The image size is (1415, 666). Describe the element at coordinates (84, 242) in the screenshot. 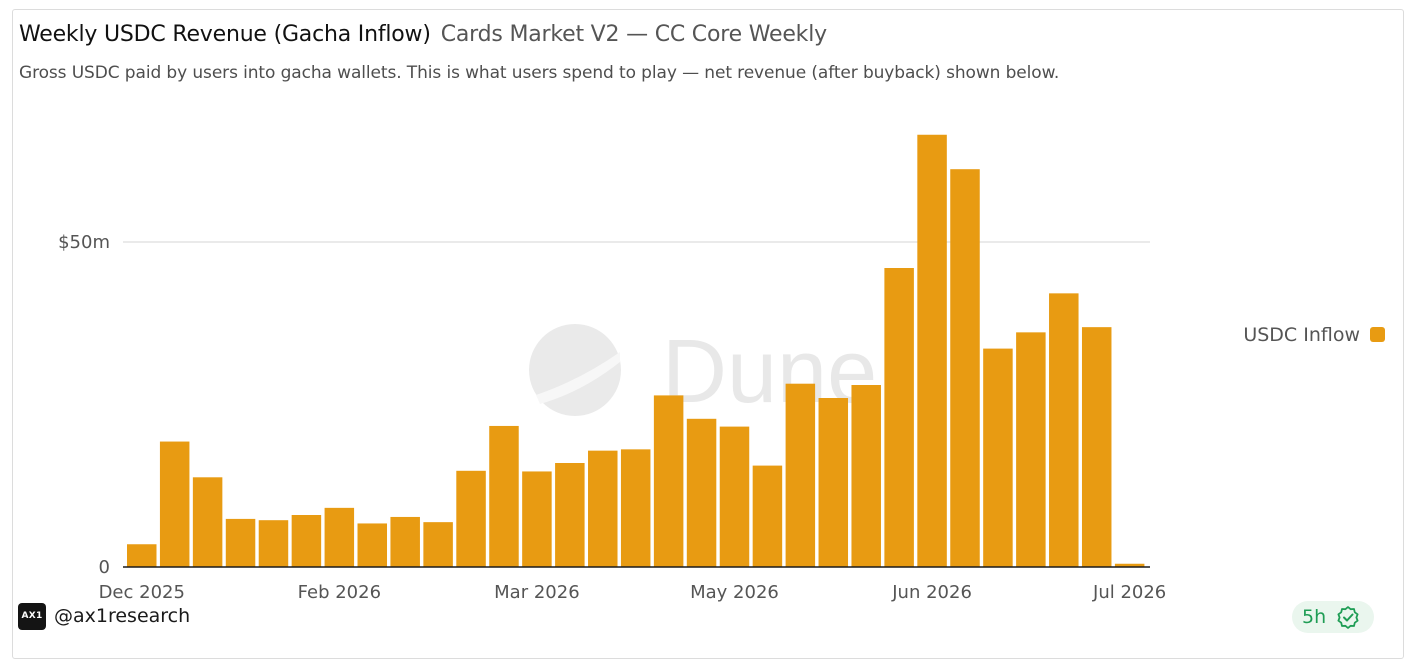

I see `y-tick-label: $50m` at that location.